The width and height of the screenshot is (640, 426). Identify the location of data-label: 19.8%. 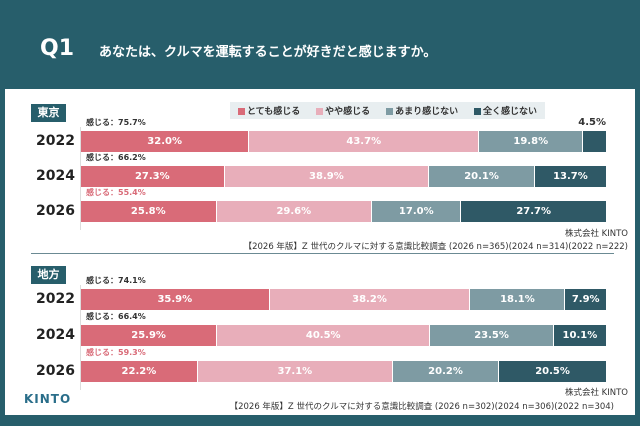
(531, 141).